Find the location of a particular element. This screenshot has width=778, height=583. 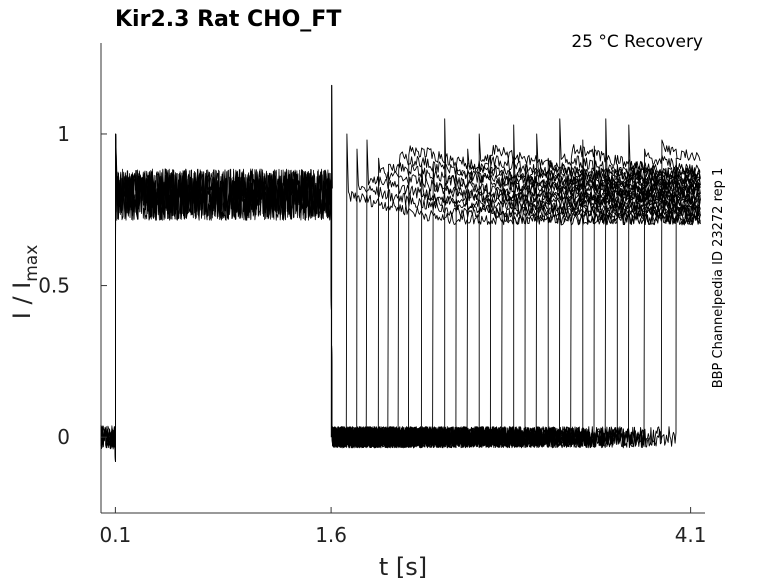

test-pulse-overshoot is located at coordinates (331, 261).